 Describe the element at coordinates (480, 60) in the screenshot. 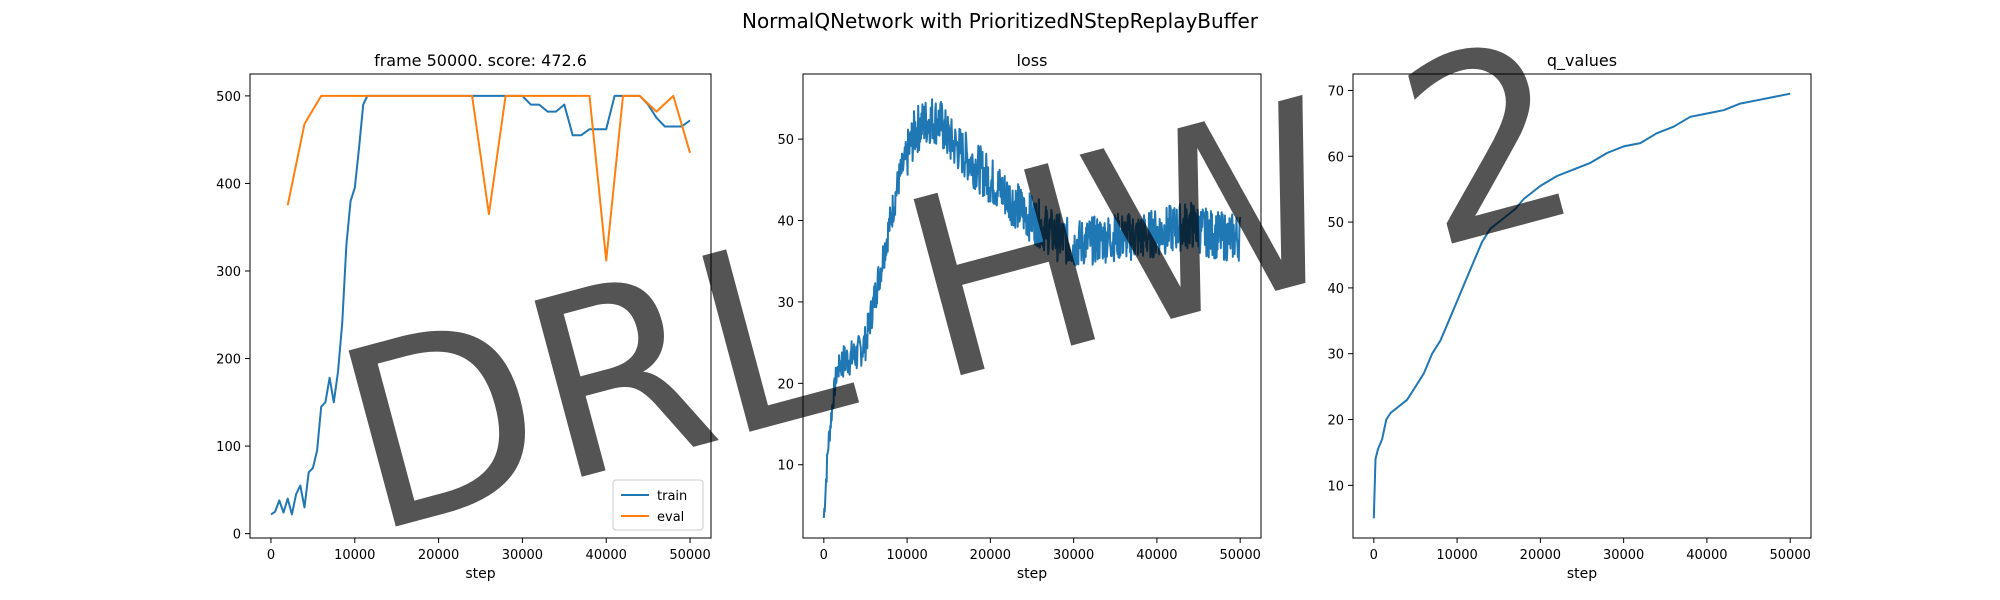

I see `subplot-title: frame 50000. score: 472.6` at that location.